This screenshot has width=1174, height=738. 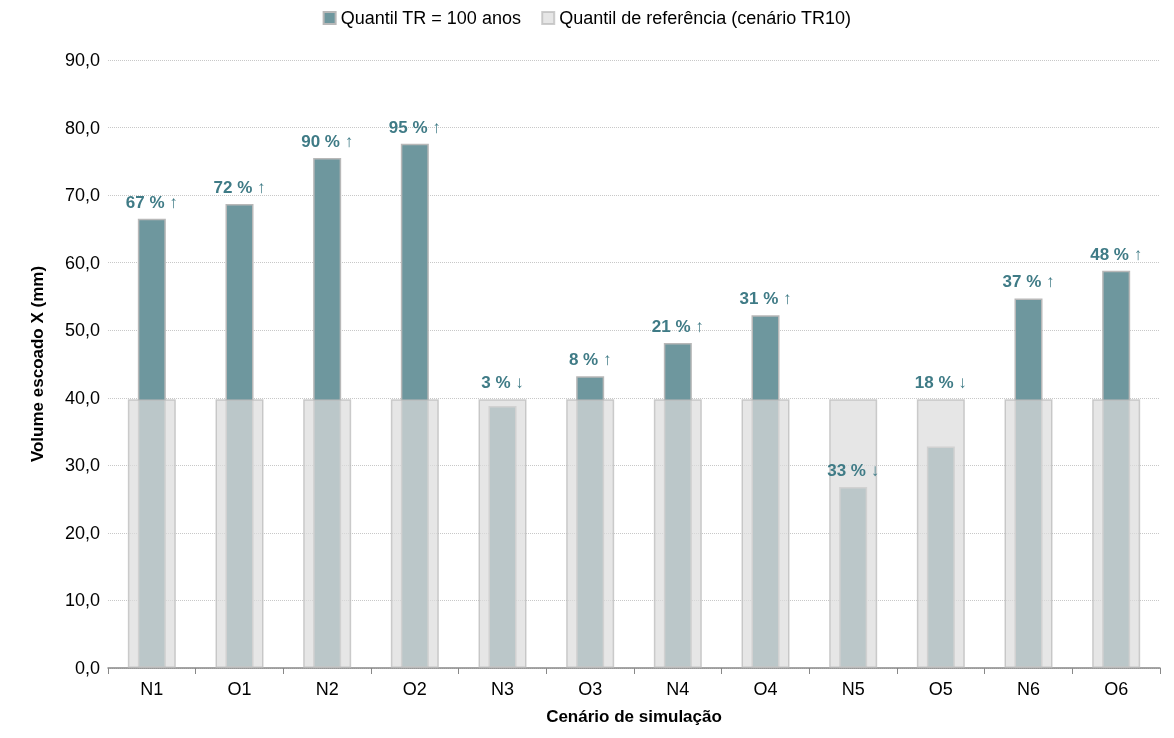 I want to click on x-tick-label: N4, so click(x=678, y=689).